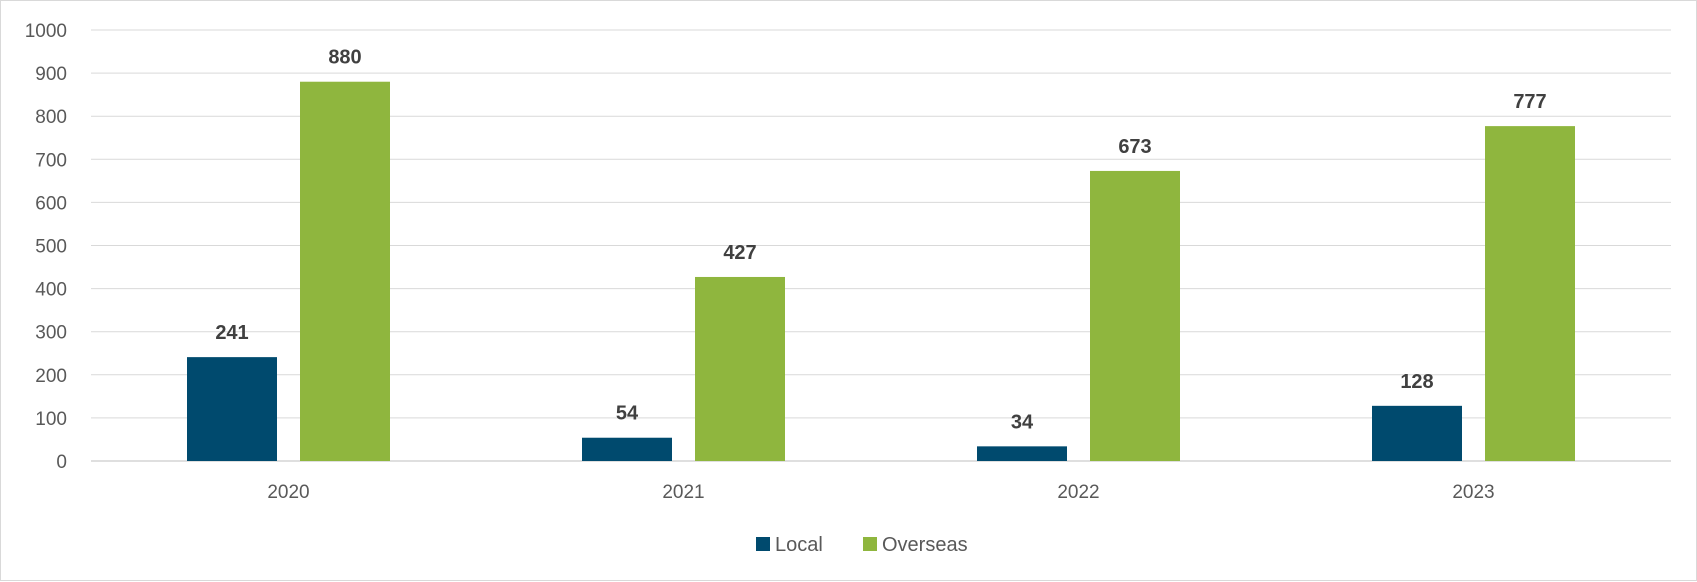 Image resolution: width=1697 pixels, height=582 pixels. I want to click on y-tick-label: 0, so click(61, 462).